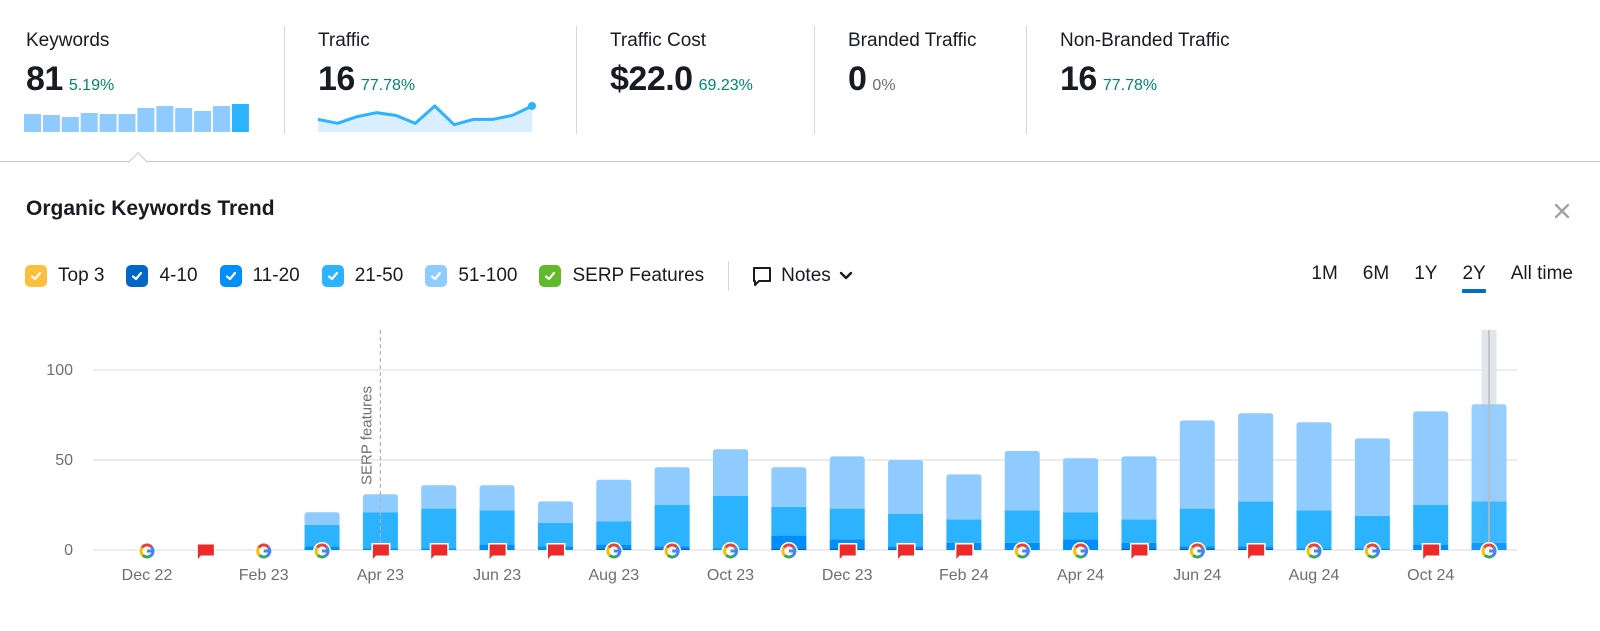 The image size is (1600, 631). What do you see at coordinates (162, 276) in the screenshot?
I see `legend-4-10: 4-10` at bounding box center [162, 276].